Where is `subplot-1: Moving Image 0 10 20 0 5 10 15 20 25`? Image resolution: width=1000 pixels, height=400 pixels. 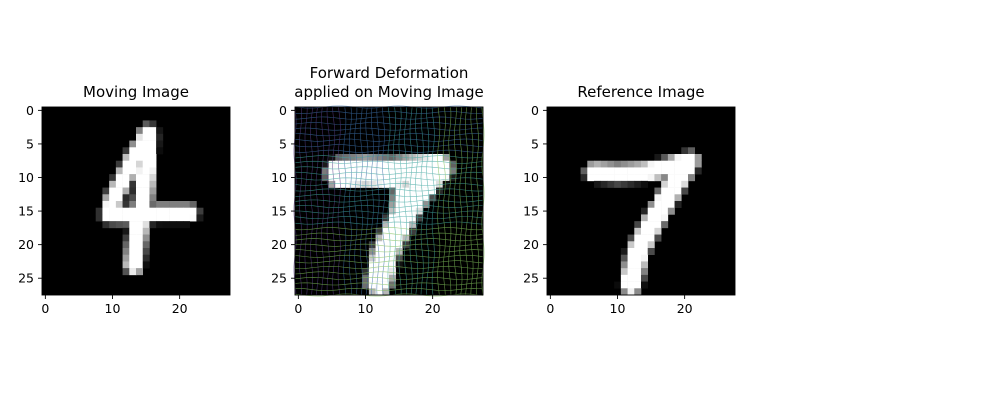 subplot-1: Moving Image 0 10 20 0 5 10 15 20 25 is located at coordinates (124, 199).